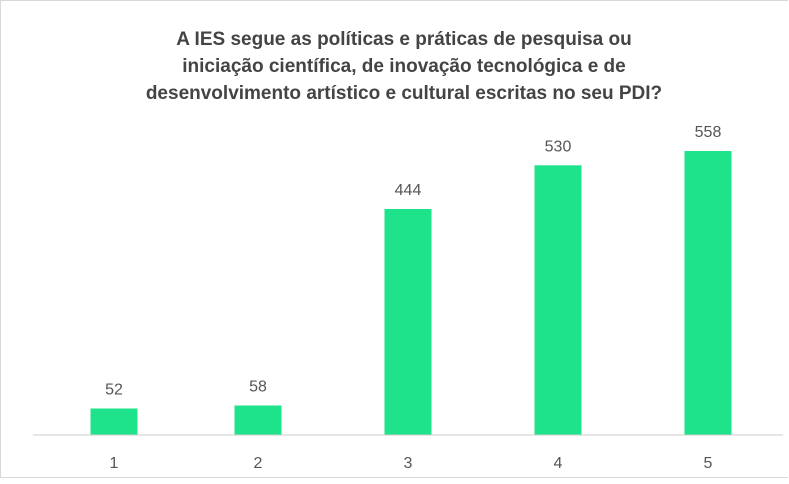  I want to click on x-tick-label-5: 5, so click(708, 463).